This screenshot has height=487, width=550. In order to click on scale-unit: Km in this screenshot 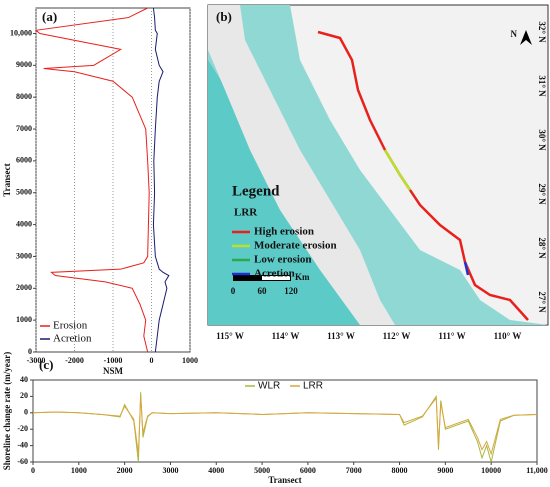, I will do `click(302, 277)`.